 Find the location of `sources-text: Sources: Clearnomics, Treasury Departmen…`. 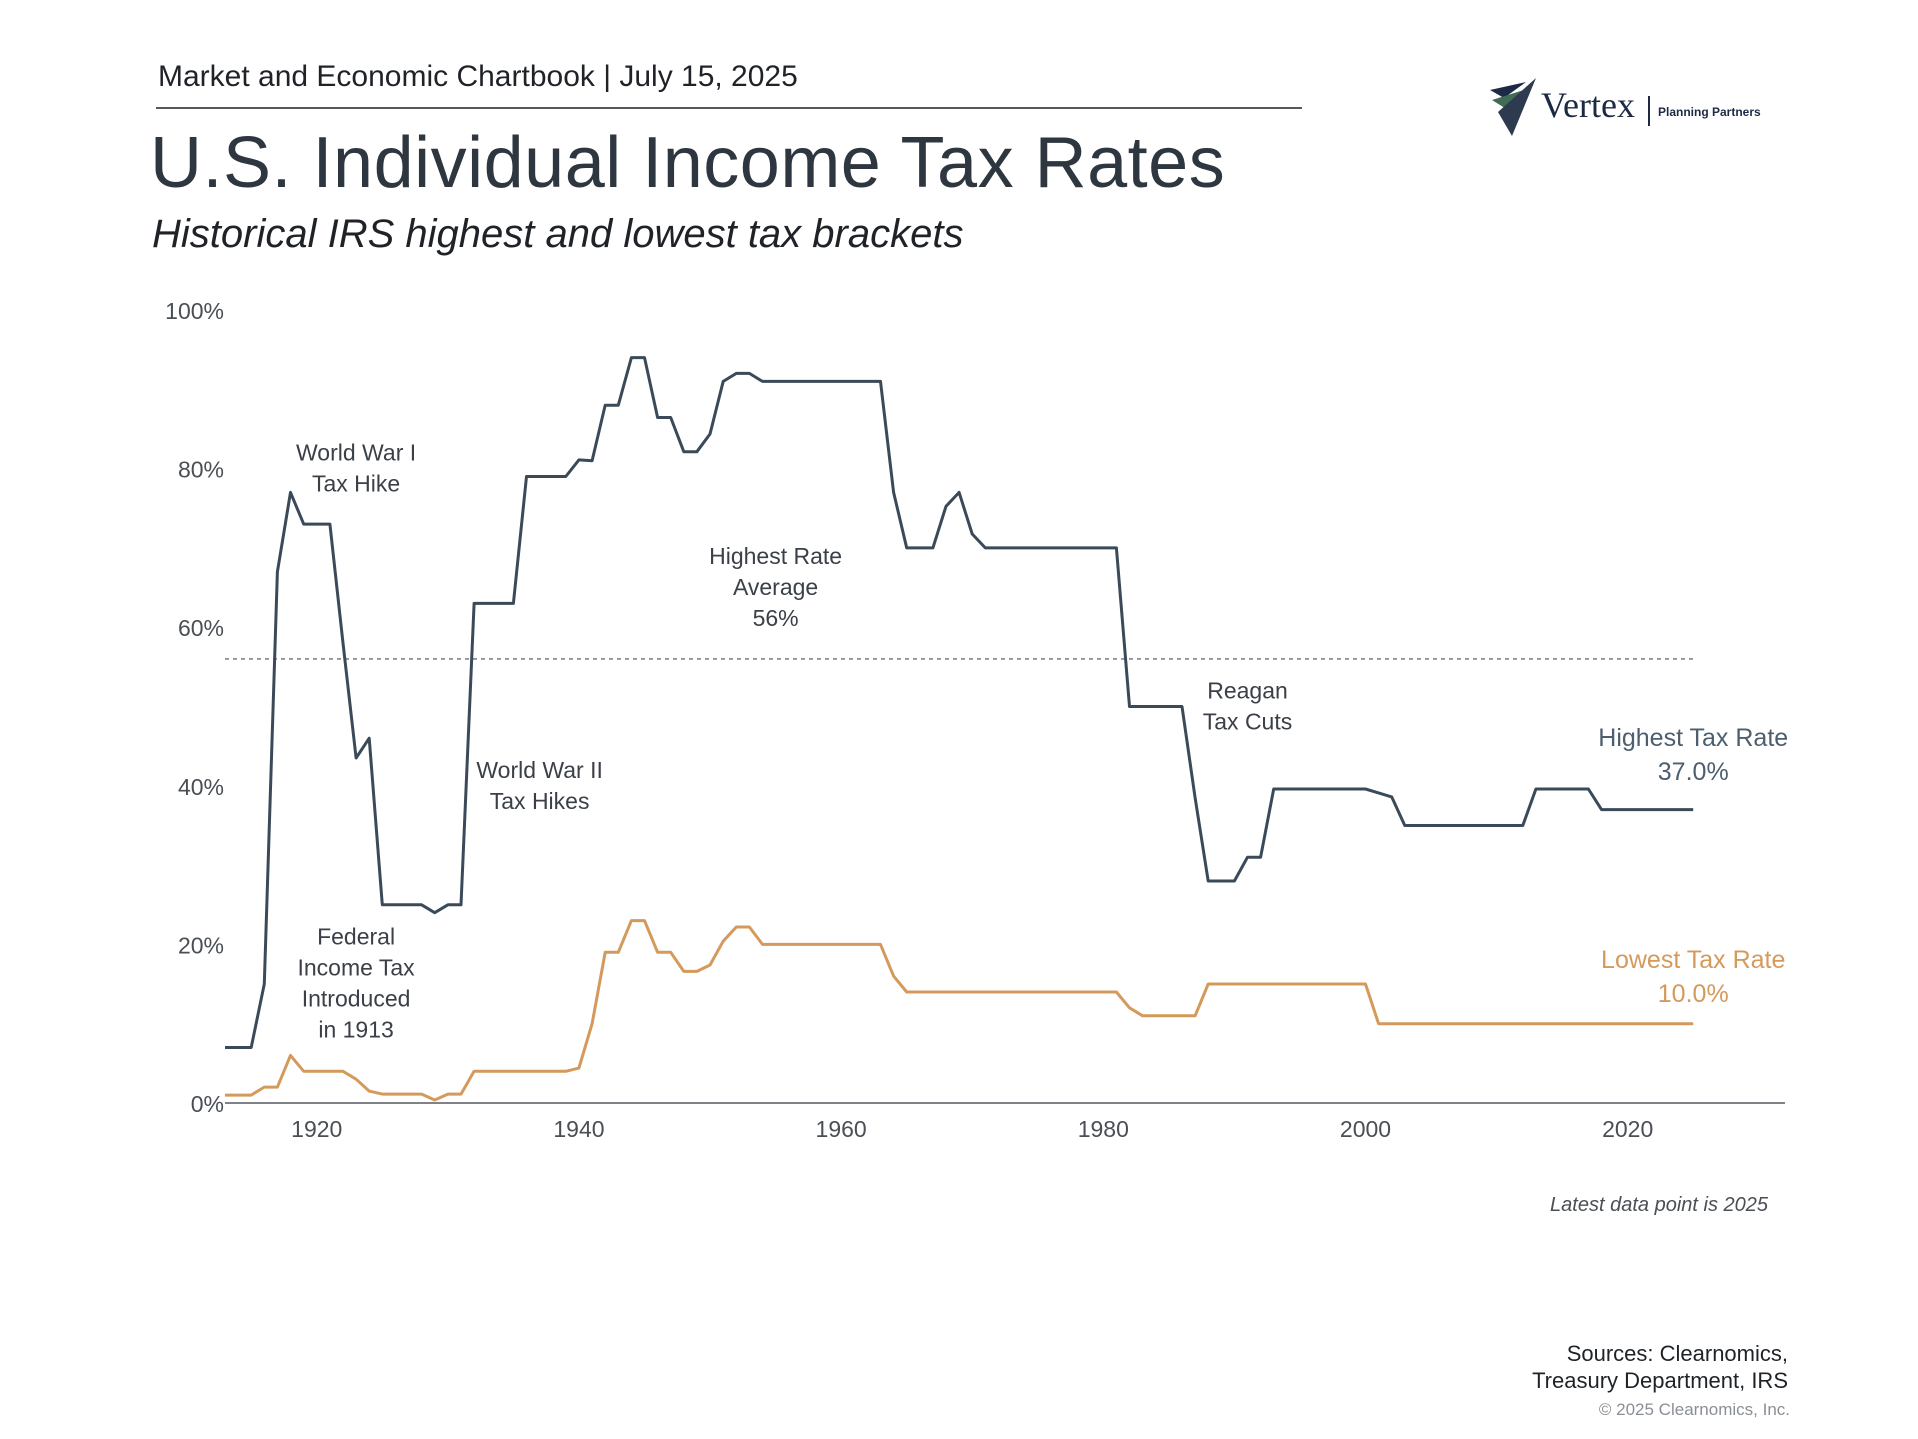

sources-text: Sources: Clearnomics, Treasury Departmen… is located at coordinates (1594, 1367).